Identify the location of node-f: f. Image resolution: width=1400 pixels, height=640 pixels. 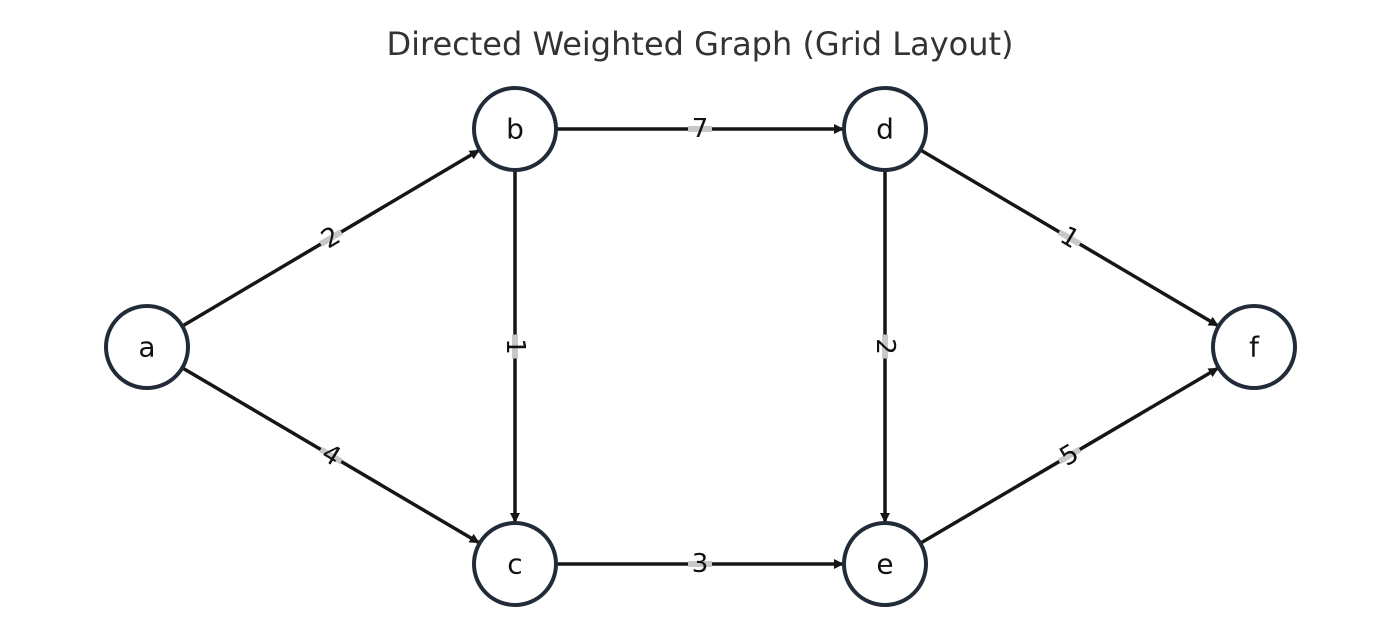
(1254, 347).